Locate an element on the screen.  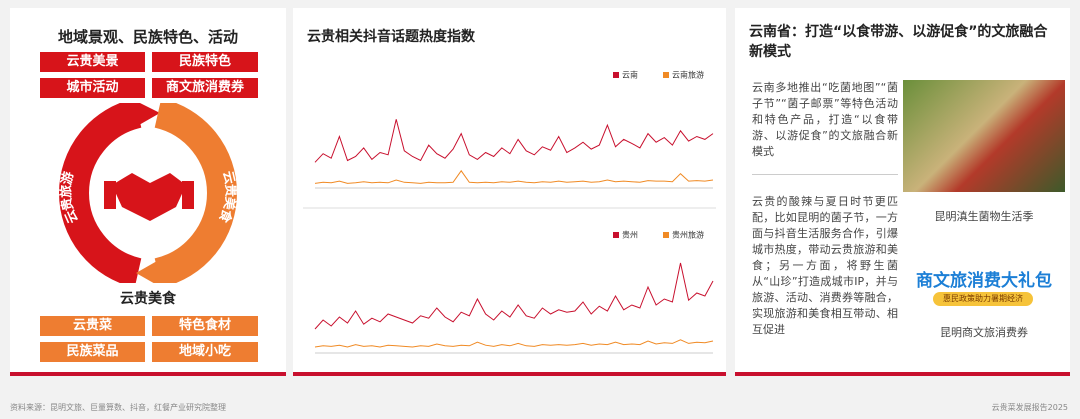
tag: 特色食材 is located at coordinates (205, 326).